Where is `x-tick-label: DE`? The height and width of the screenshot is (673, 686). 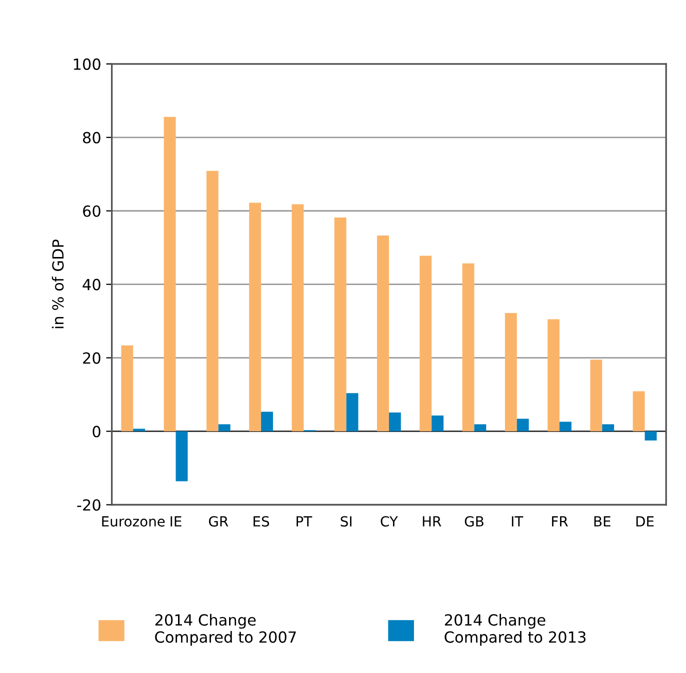
x-tick-label: DE is located at coordinates (645, 521).